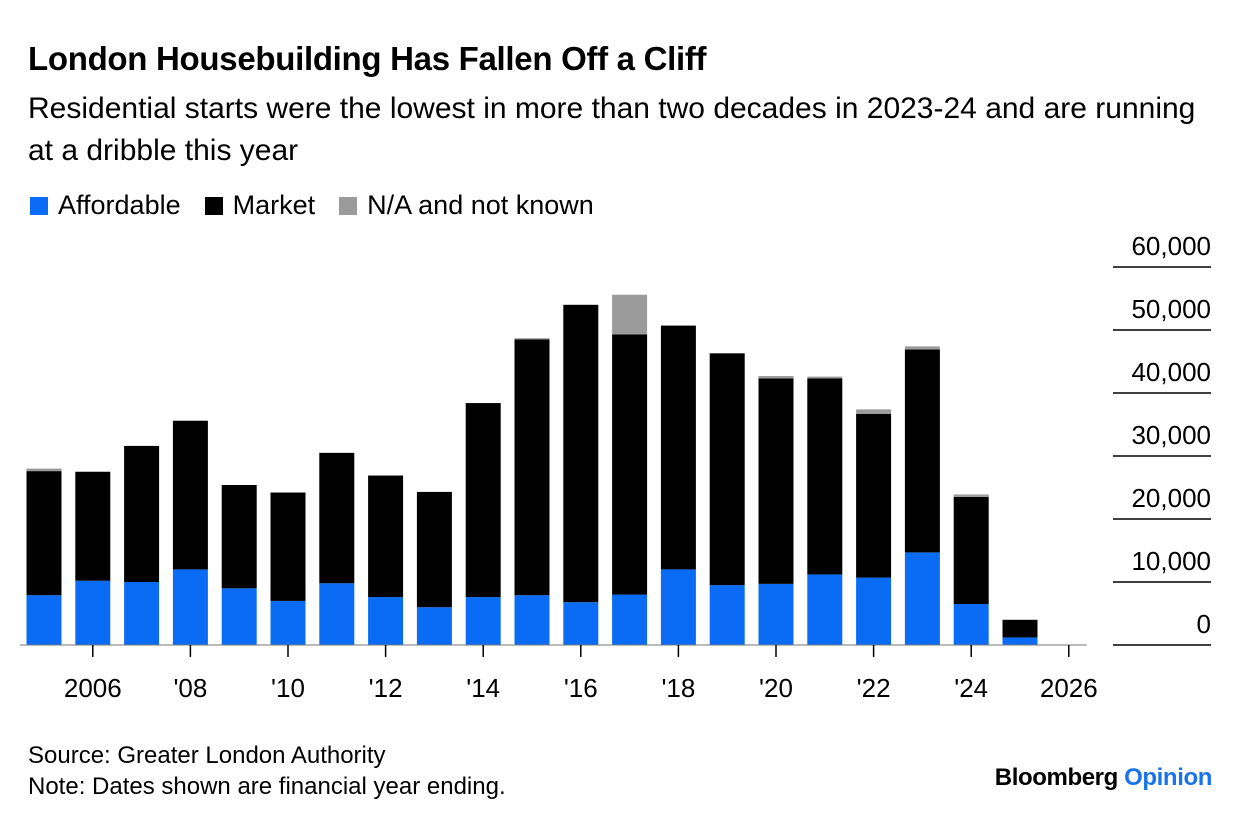 This screenshot has width=1240, height=824. What do you see at coordinates (874, 495) in the screenshot?
I see `bar-market-2022` at bounding box center [874, 495].